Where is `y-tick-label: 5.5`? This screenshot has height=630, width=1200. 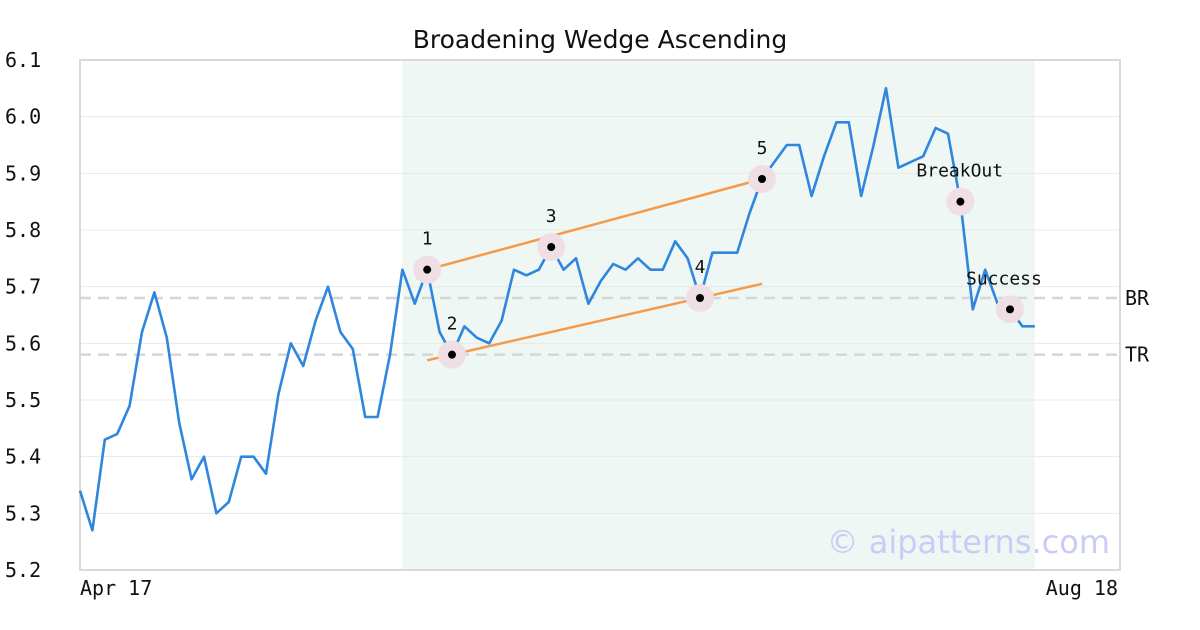 y-tick-label: 5.5 is located at coordinates (23, 400).